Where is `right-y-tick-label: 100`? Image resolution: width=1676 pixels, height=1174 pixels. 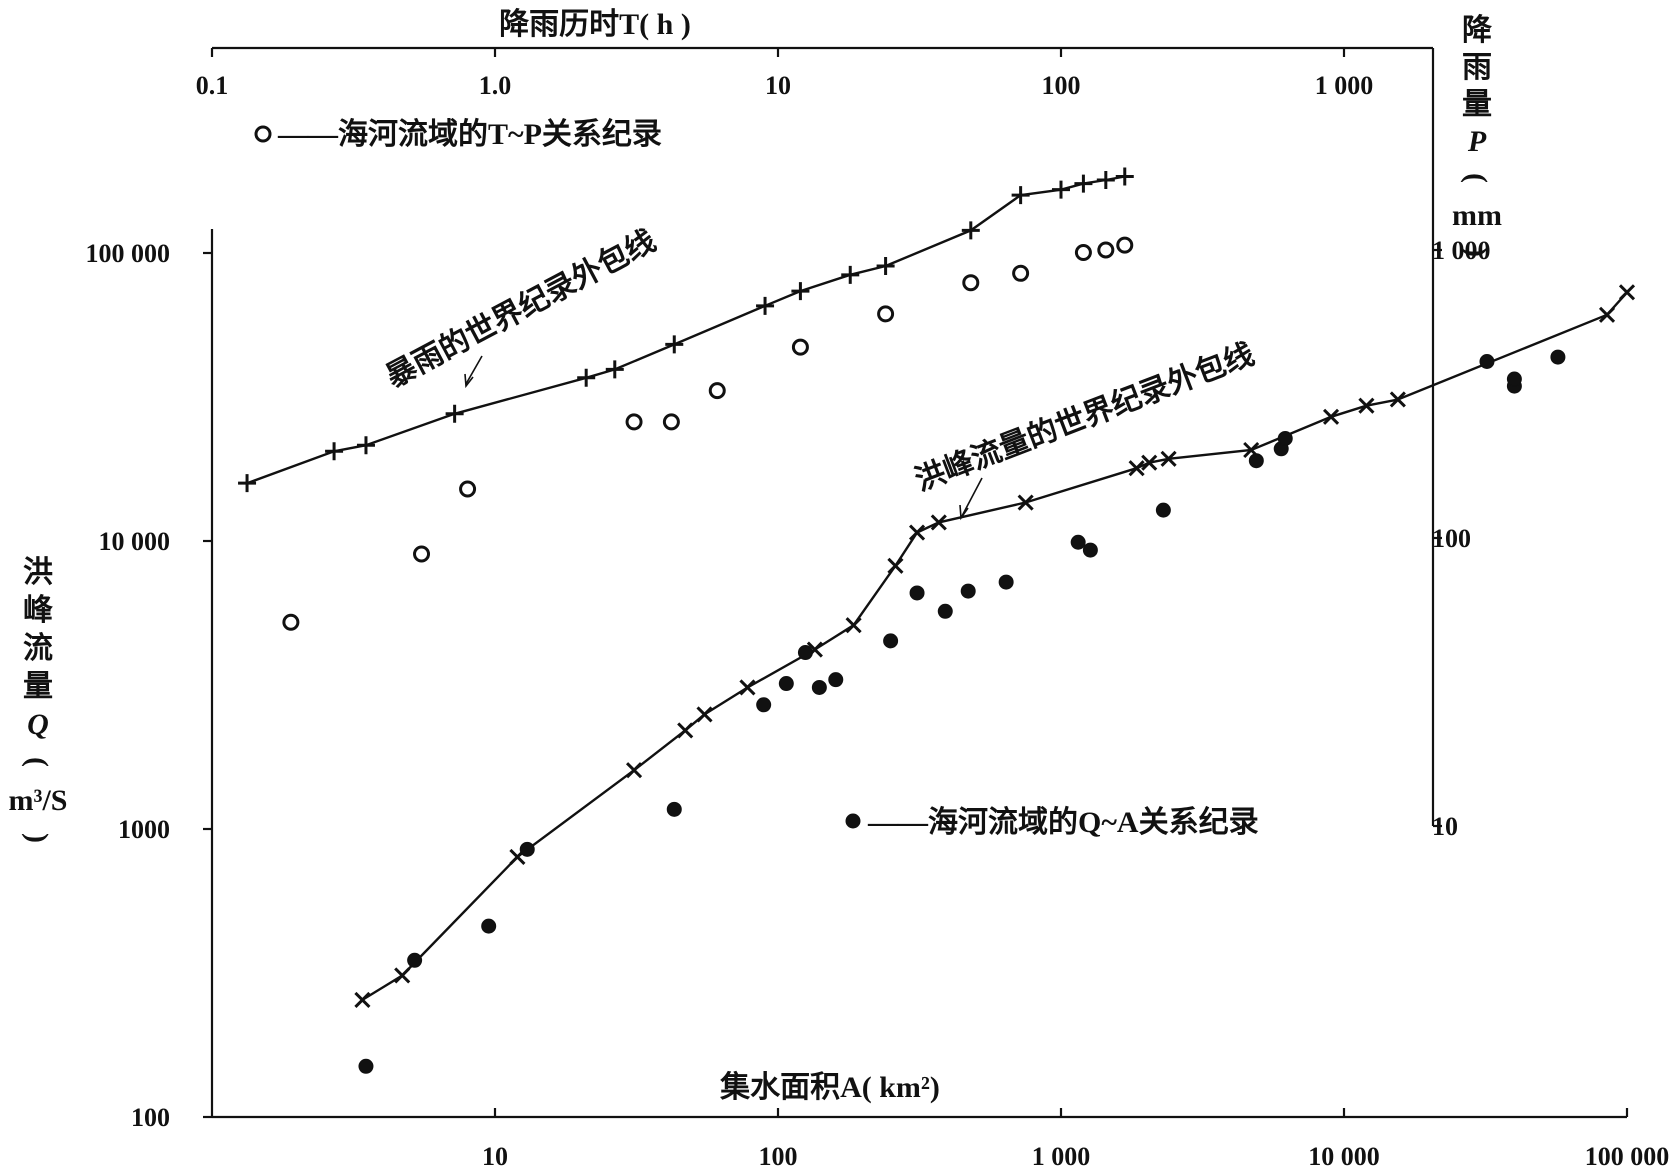 right-y-tick-label: 100 is located at coordinates (1451, 538).